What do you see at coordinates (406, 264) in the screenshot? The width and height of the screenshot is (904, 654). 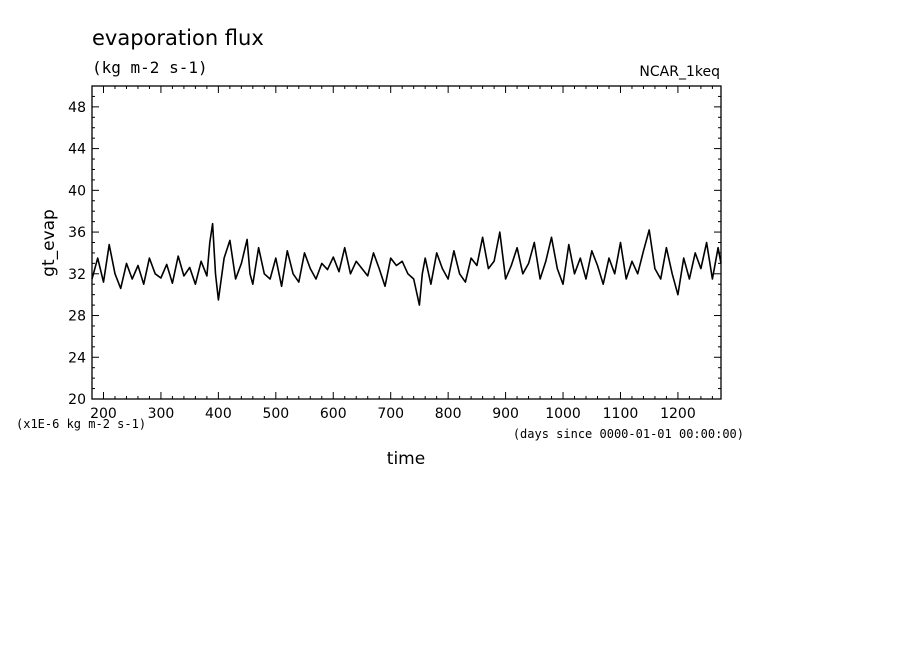 I see `series-line` at bounding box center [406, 264].